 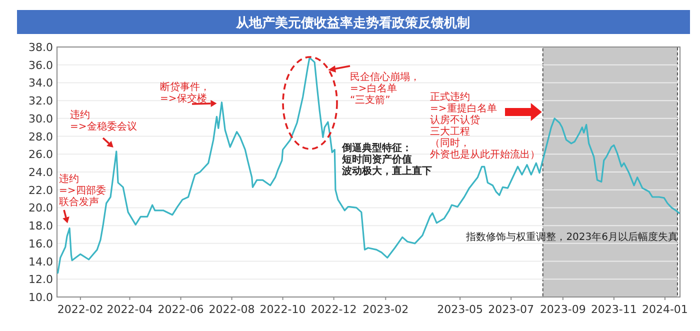 What do you see at coordinates (40, 190) in the screenshot?
I see `y-tick-label: 22.0` at bounding box center [40, 190].